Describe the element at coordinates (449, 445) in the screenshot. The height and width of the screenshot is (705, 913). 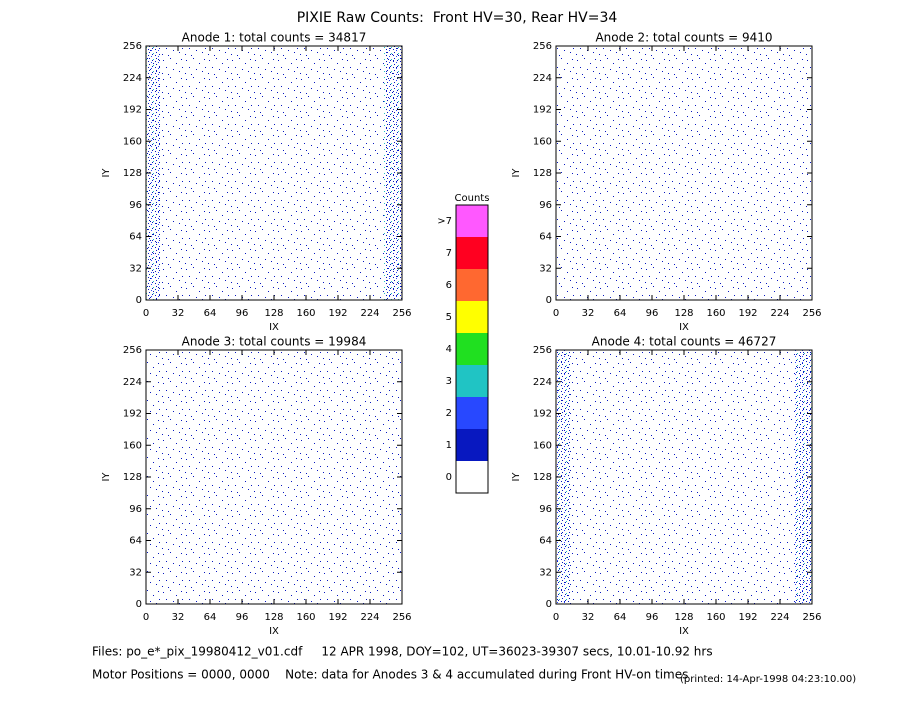
I see `colorbar-label: 1` at that location.